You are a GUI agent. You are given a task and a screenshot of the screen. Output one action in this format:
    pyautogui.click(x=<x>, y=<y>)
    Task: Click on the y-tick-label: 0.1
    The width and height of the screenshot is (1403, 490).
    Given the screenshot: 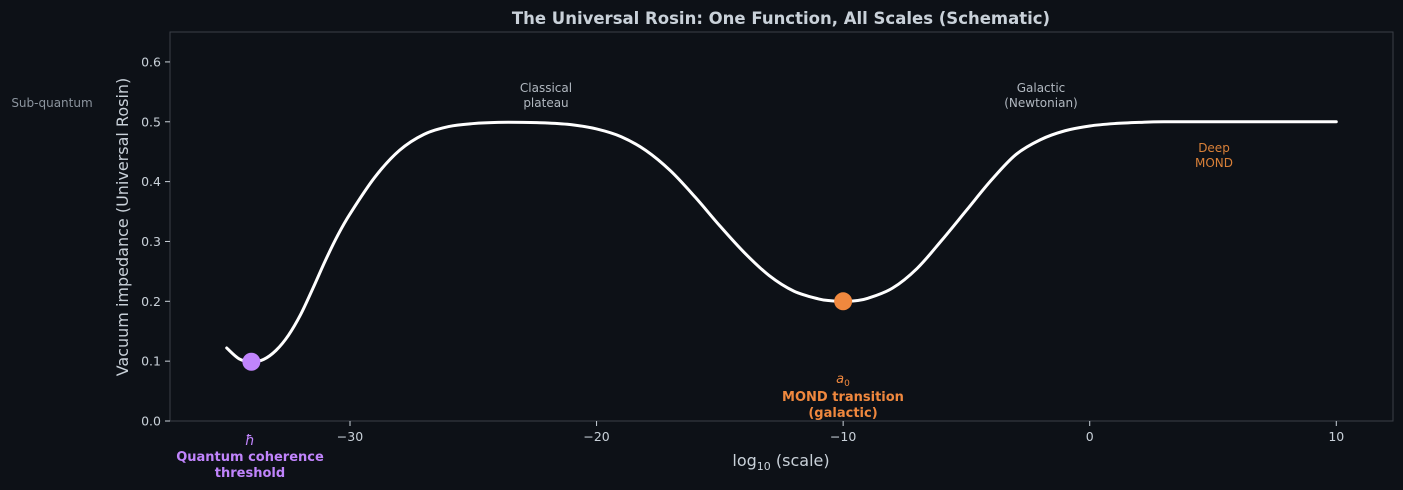 What is the action you would take?
    pyautogui.click(x=151, y=361)
    